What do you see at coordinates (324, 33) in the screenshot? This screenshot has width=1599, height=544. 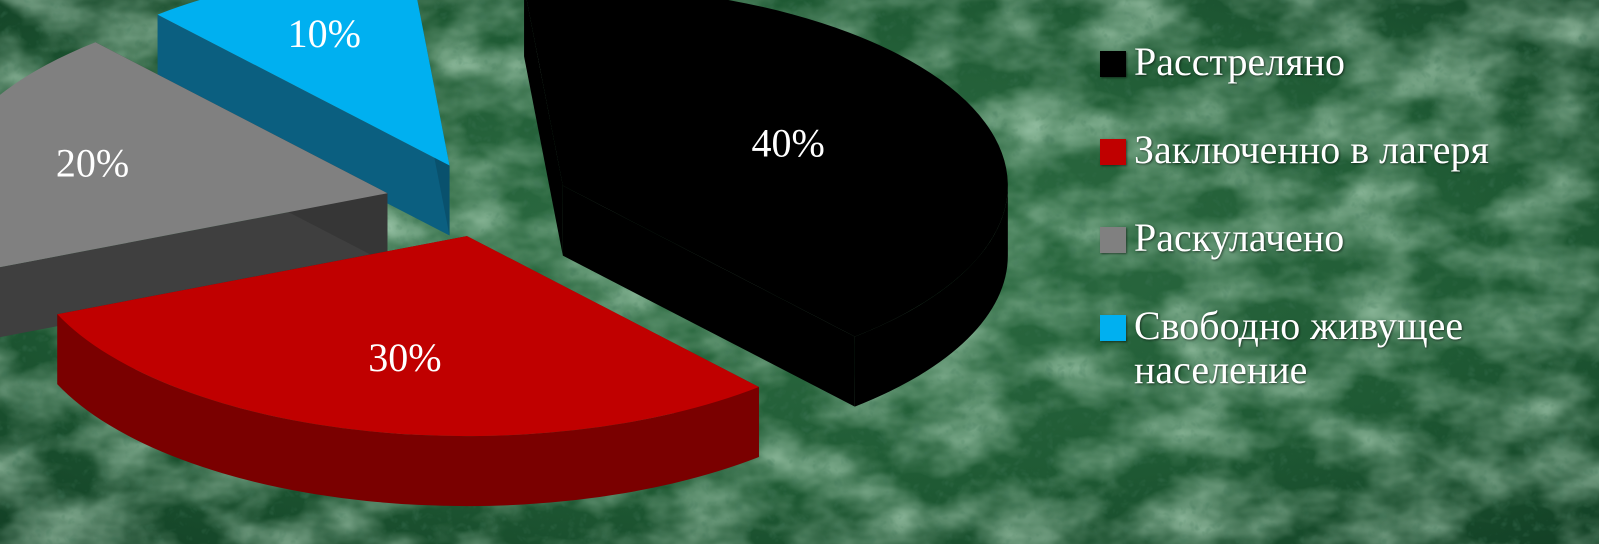 I see `pie-label-3: 10%` at bounding box center [324, 33].